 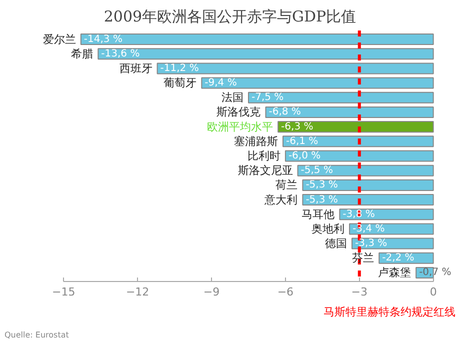 What do you see at coordinates (358, 214) in the screenshot?
I see `data-label: -3,8 %` at bounding box center [358, 214].